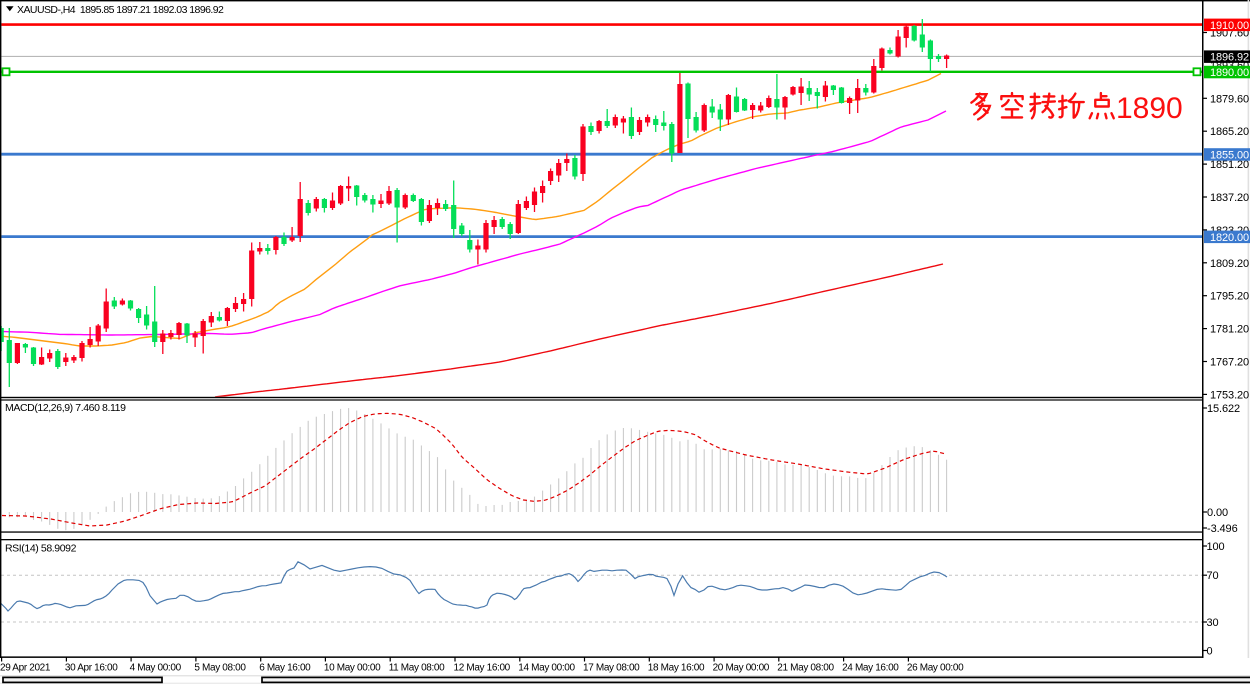 The image size is (1250, 689). I want to click on svg-text: 1837.20, so click(1229, 198).